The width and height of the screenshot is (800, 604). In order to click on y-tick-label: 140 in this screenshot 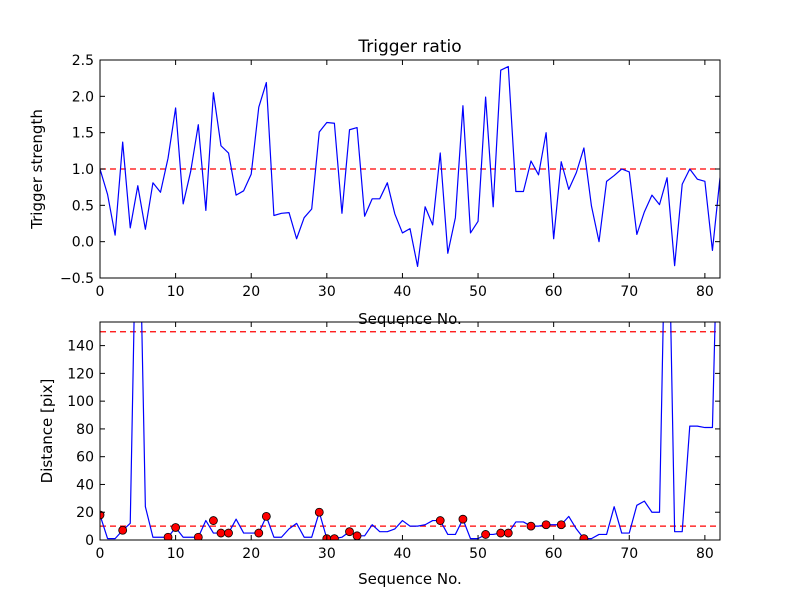, I will do `click(80, 347)`.